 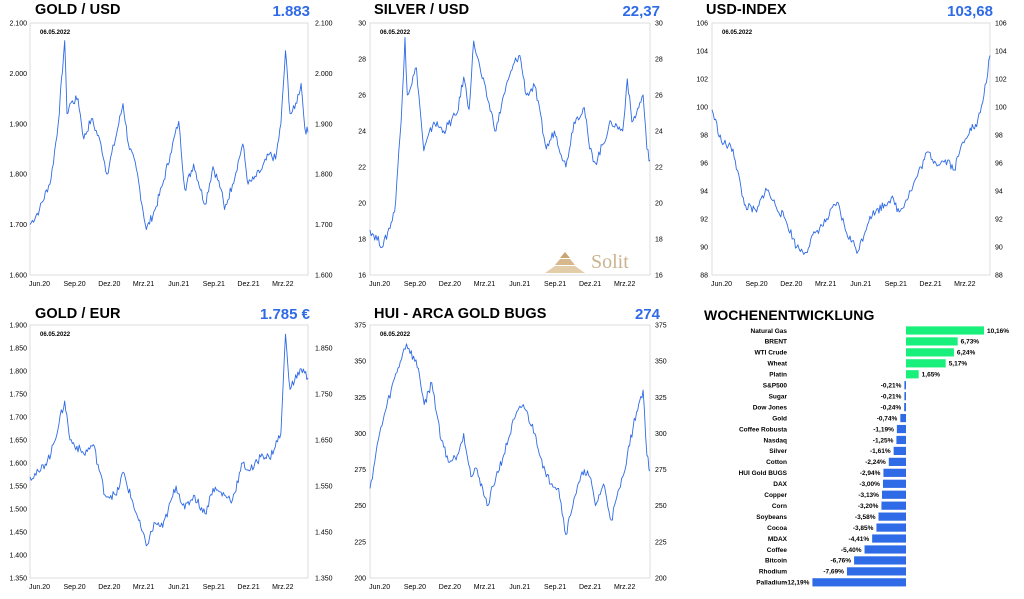 I want to click on value-label: 10,16%, so click(x=998, y=331).